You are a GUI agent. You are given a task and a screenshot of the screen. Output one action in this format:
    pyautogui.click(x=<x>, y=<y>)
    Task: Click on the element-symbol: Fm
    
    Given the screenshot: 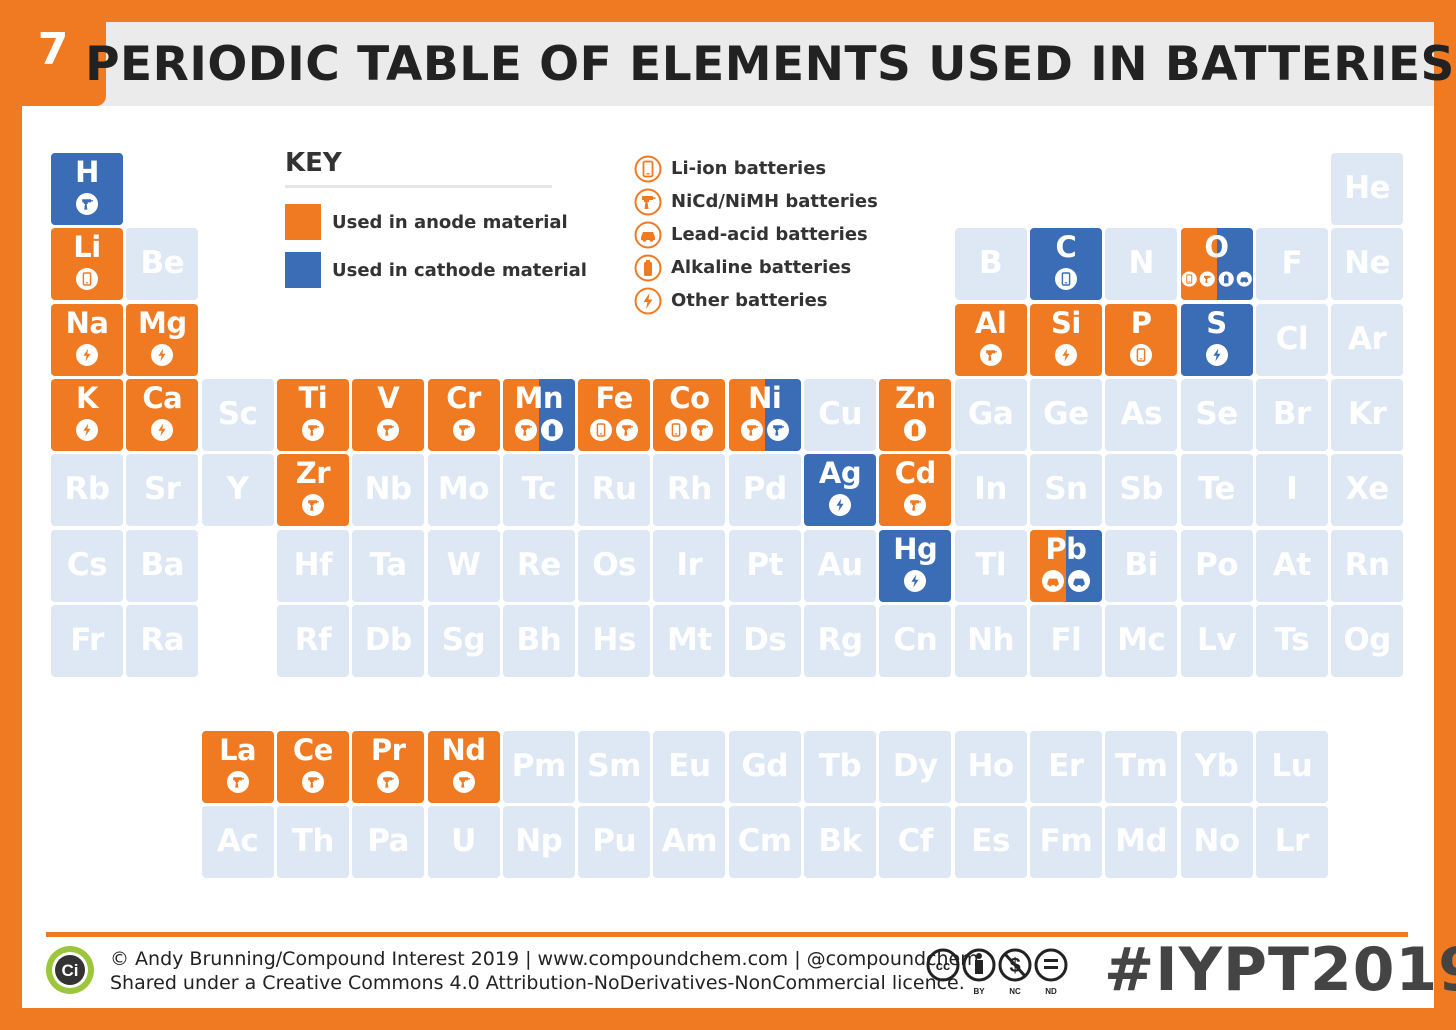 What is the action you would take?
    pyautogui.click(x=1066, y=841)
    